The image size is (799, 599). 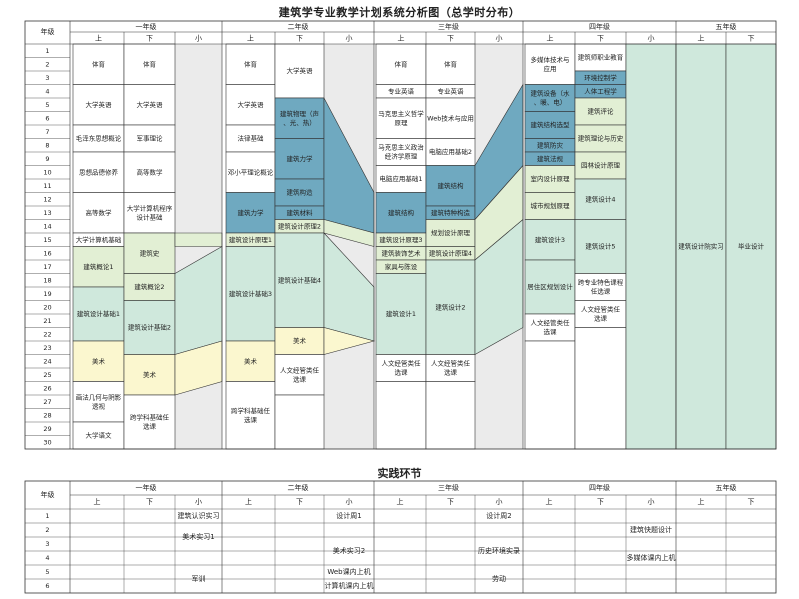 I want to click on course-label: 毕业设计, so click(x=751, y=246).